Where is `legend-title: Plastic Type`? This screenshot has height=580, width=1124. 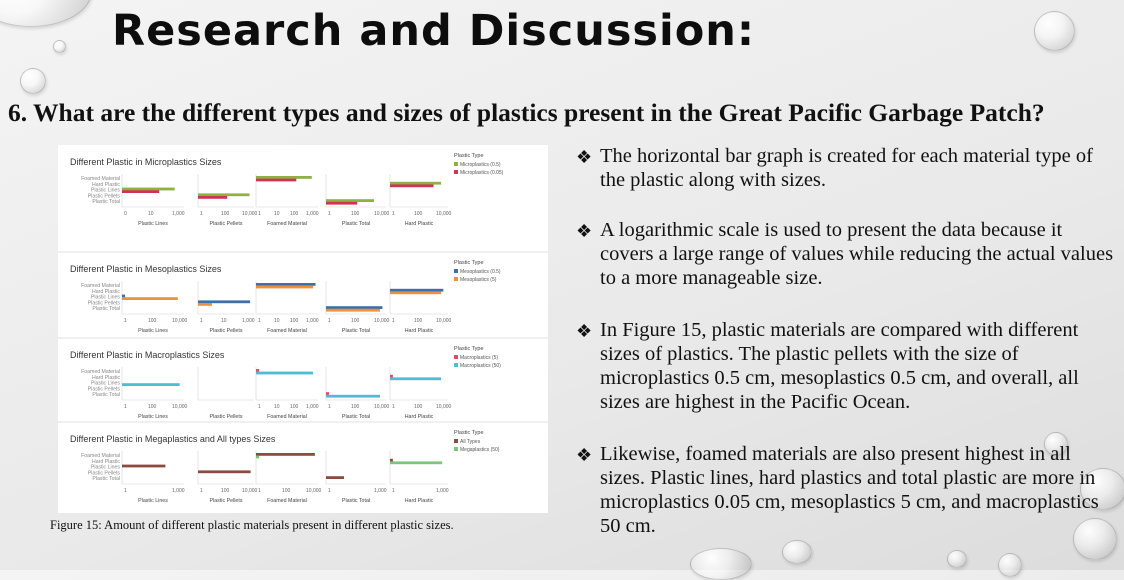
legend-title: Plastic Type is located at coordinates (469, 263).